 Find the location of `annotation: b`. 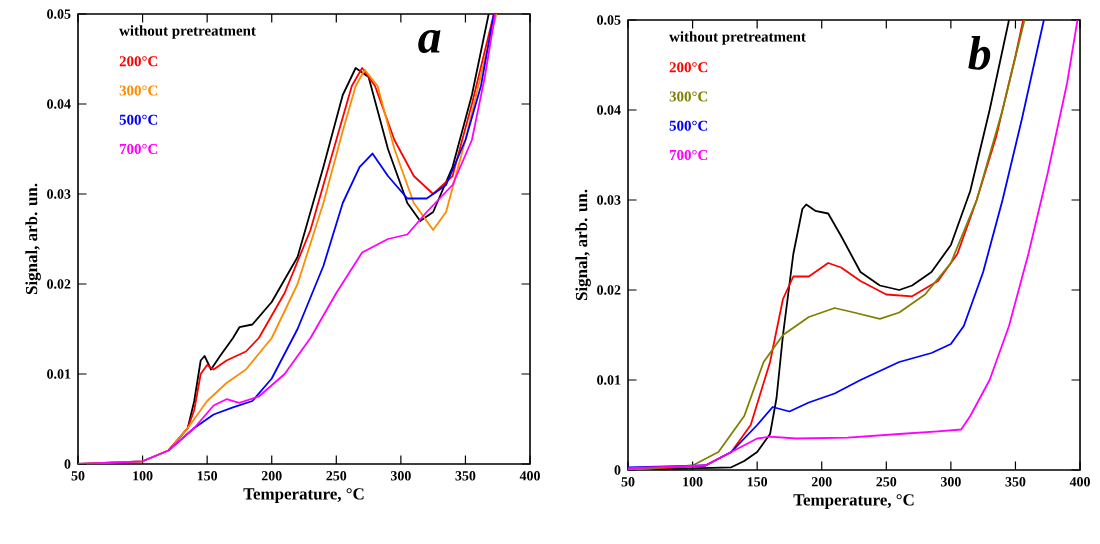

annotation: b is located at coordinates (979, 53).